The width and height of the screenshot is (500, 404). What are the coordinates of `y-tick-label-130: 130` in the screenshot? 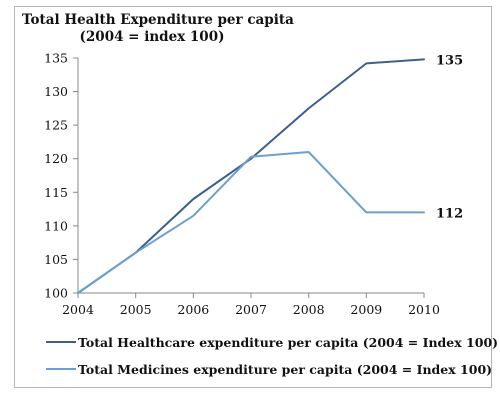 It's located at (56, 91).